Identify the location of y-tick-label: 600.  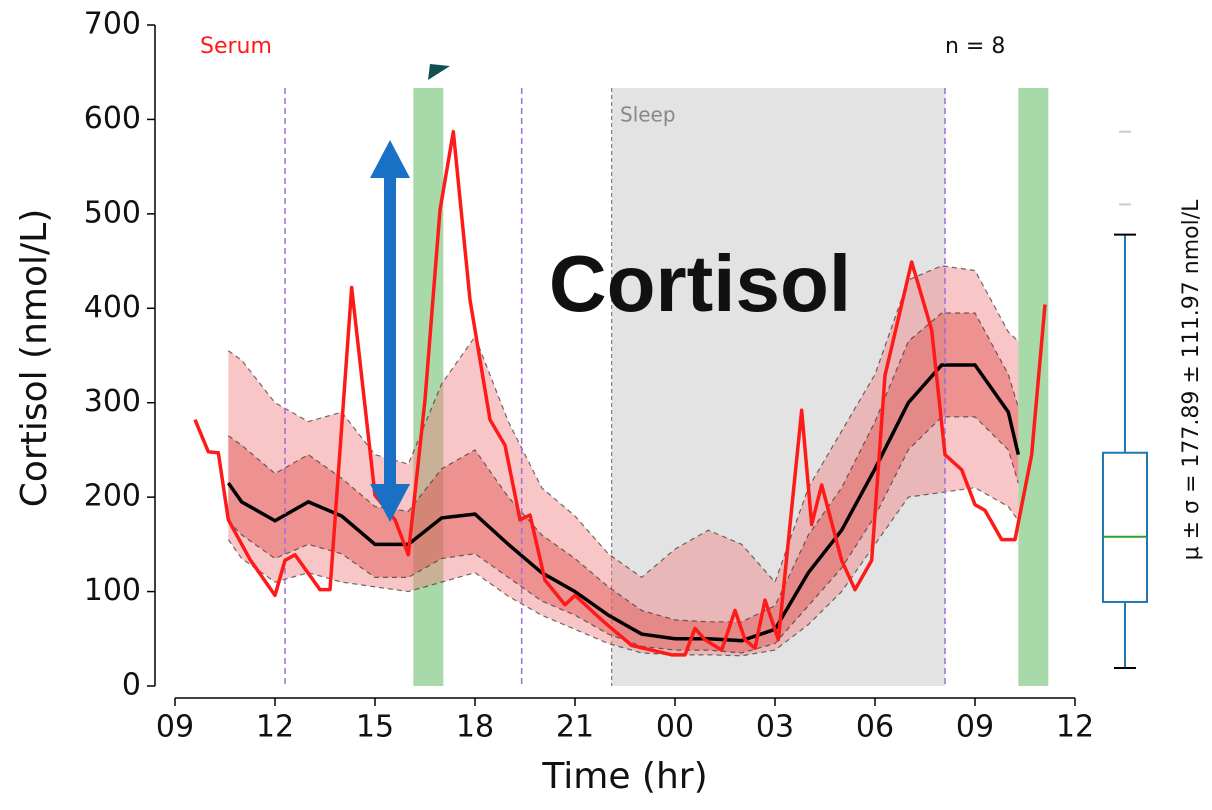
(112, 118).